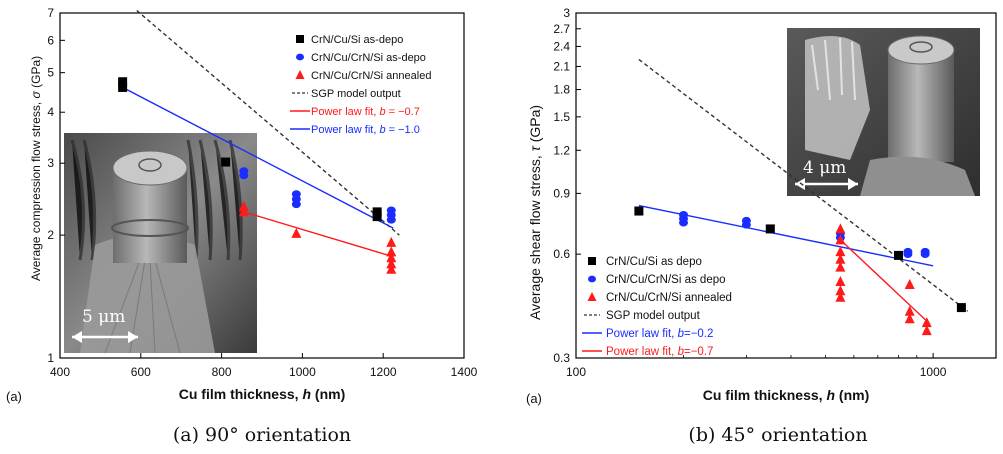 The height and width of the screenshot is (454, 1003). I want to click on chart-b-legend-label: SGP model output, so click(653, 316).